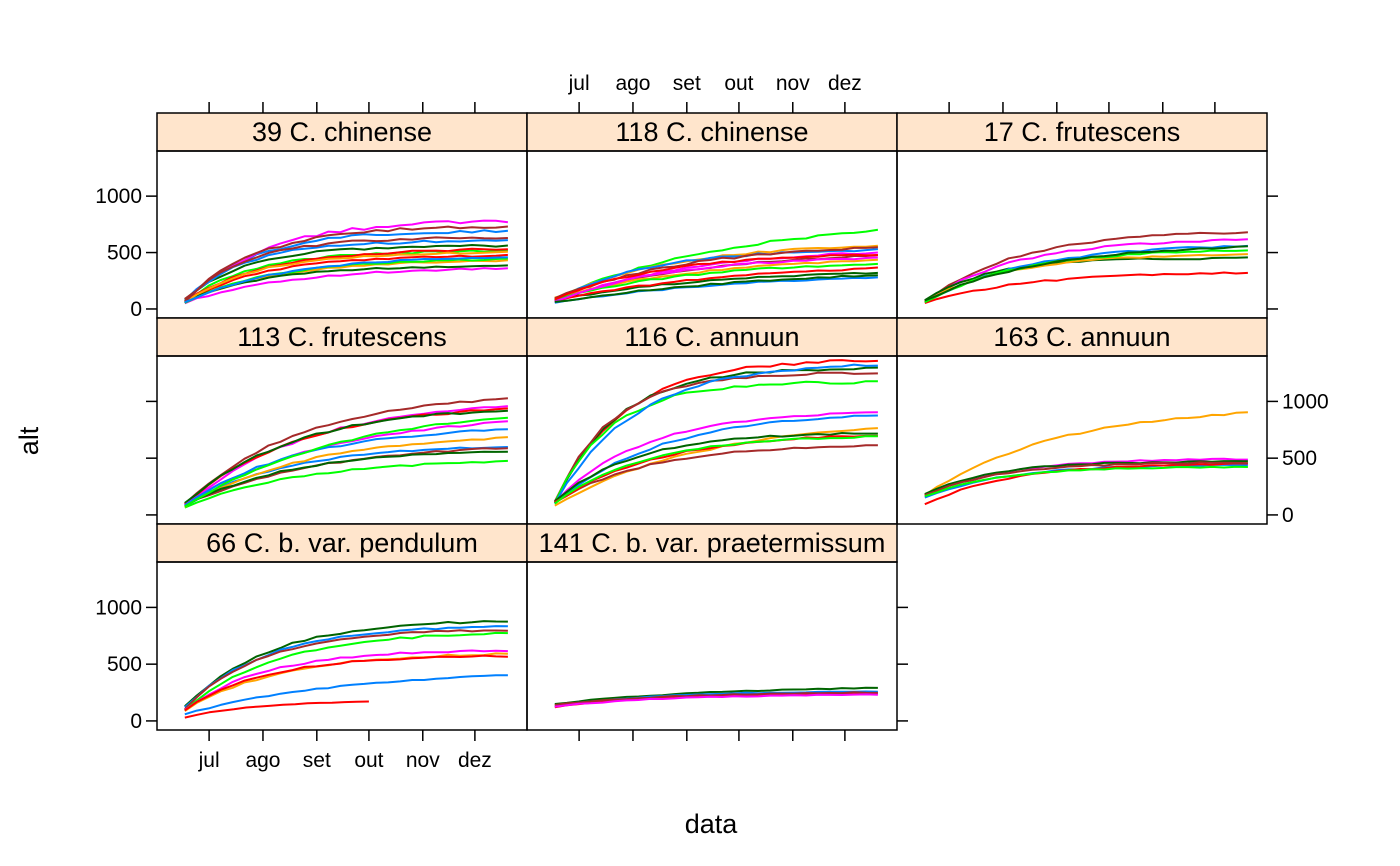 Image resolution: width=1400 pixels, height=866 pixels. What do you see at coordinates (711, 337) in the screenshot?
I see `panel-strip-label: 116 C. annuun` at bounding box center [711, 337].